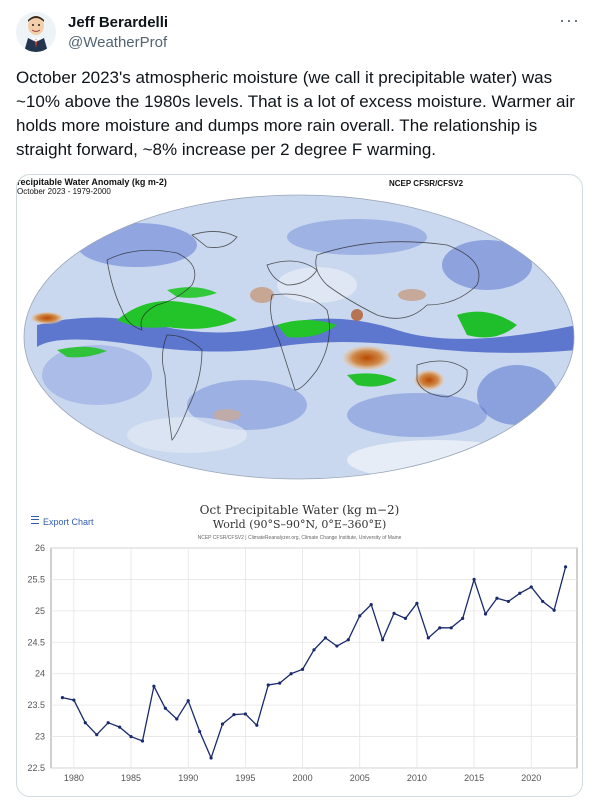  Describe the element at coordinates (299, 510) in the screenshot. I see `chart-title: Oct Precipitable Water (kg m−2)` at that location.